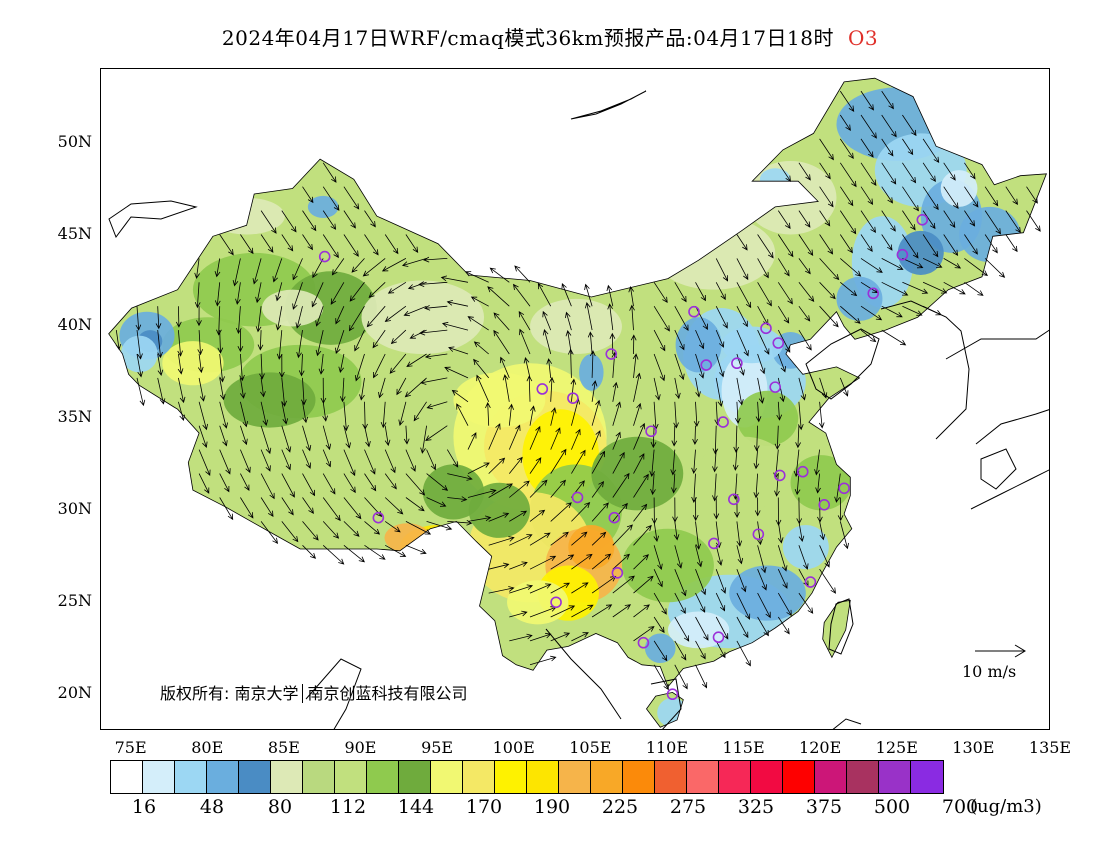 Image resolution: width=1100 pixels, height=850 pixels. Describe the element at coordinates (1050, 747) in the screenshot. I see `lon-tick-label: 135E` at that location.